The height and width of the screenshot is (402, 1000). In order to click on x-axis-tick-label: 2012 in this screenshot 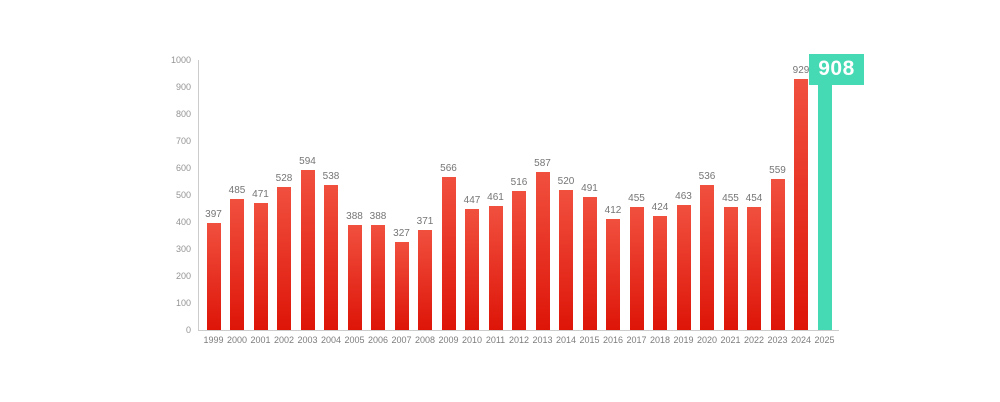, I will do `click(519, 340)`.